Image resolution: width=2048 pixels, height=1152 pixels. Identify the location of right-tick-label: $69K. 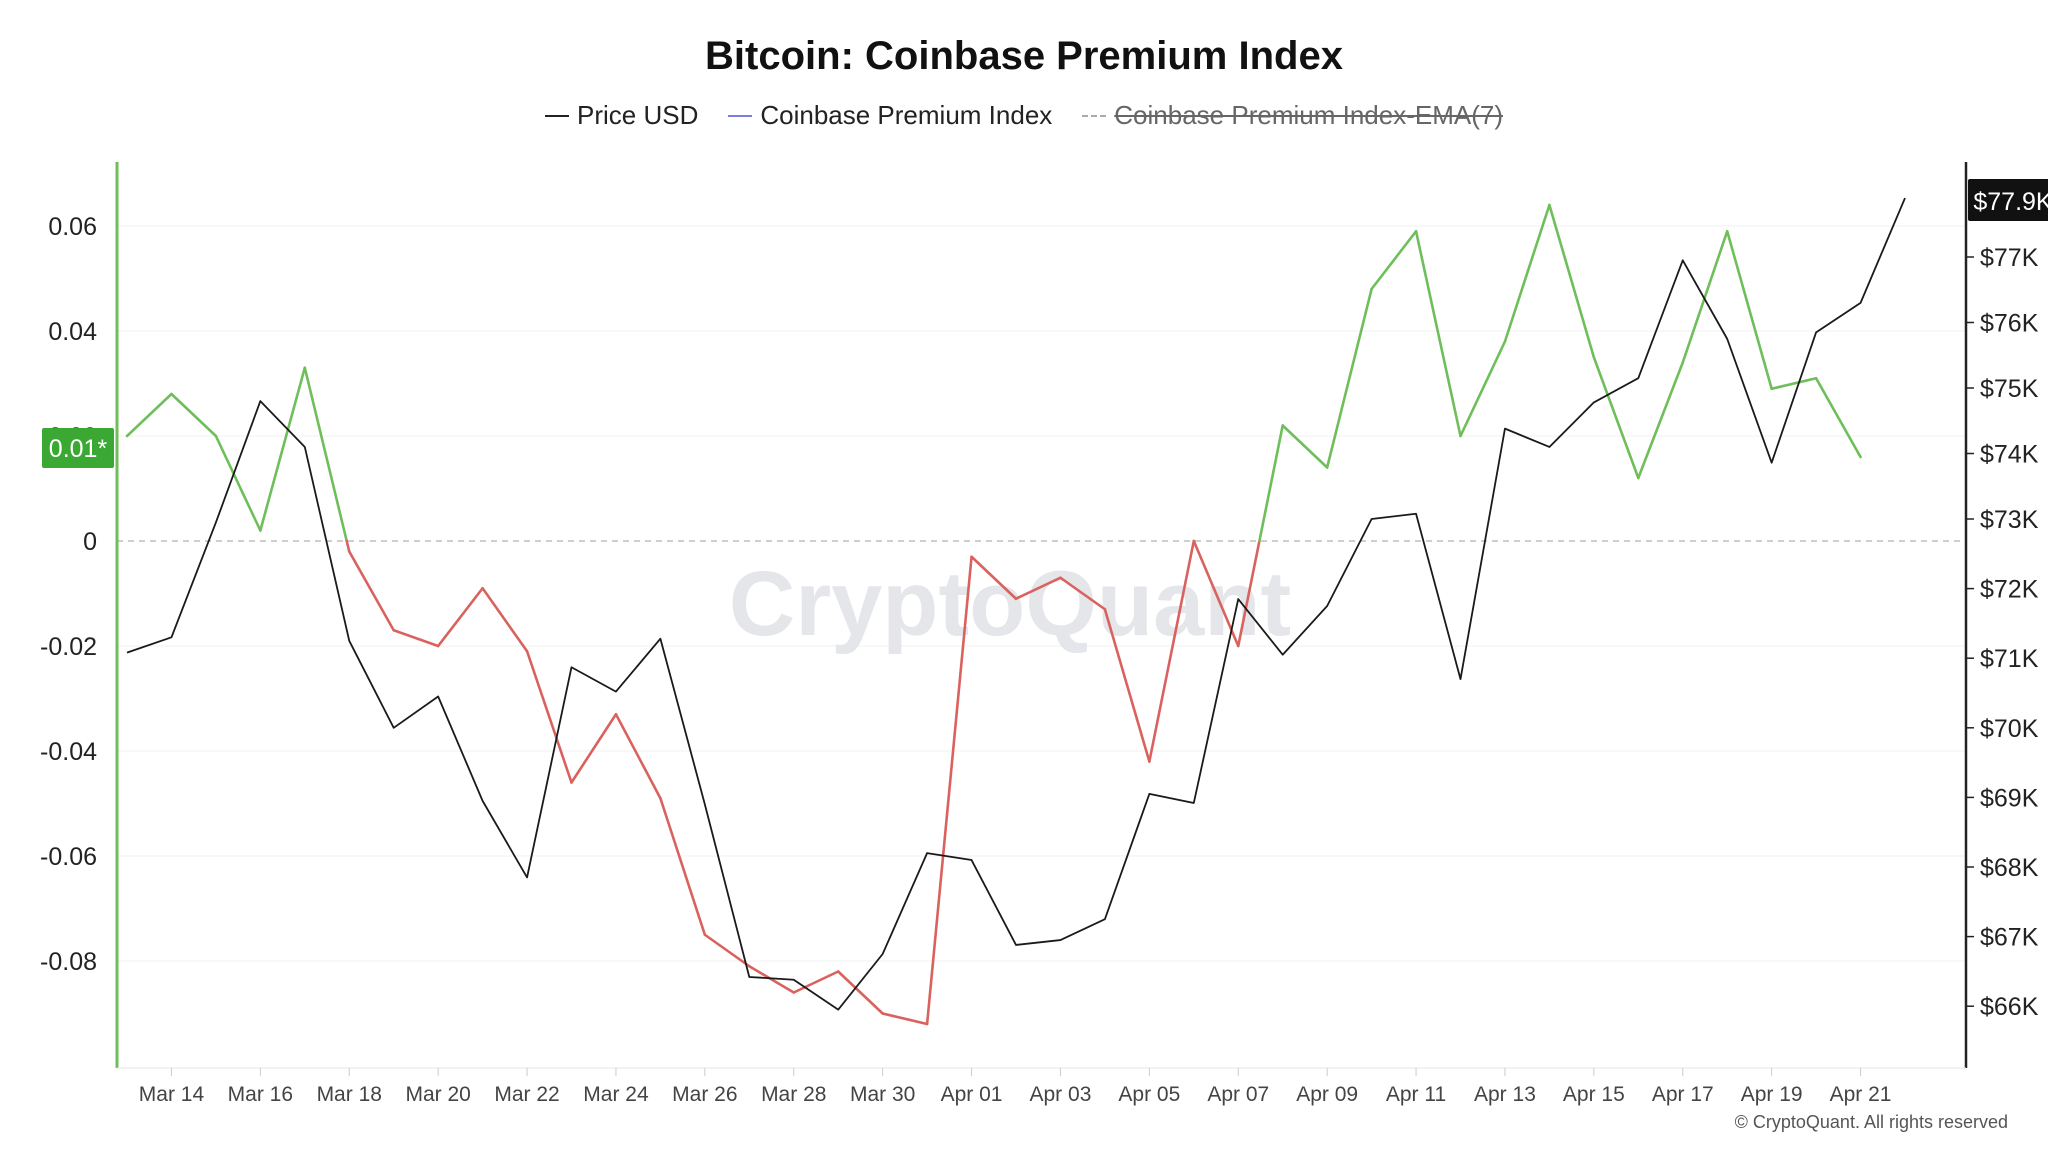
(2009, 798).